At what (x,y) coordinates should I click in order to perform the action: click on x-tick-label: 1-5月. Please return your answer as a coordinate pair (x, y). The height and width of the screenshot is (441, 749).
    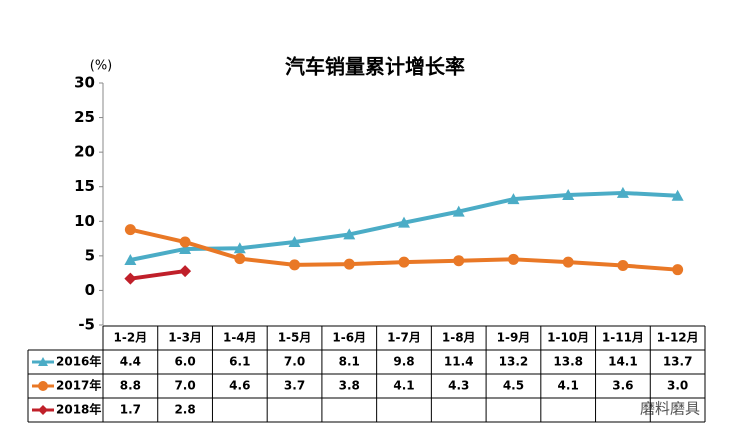
    Looking at the image, I should click on (295, 338).